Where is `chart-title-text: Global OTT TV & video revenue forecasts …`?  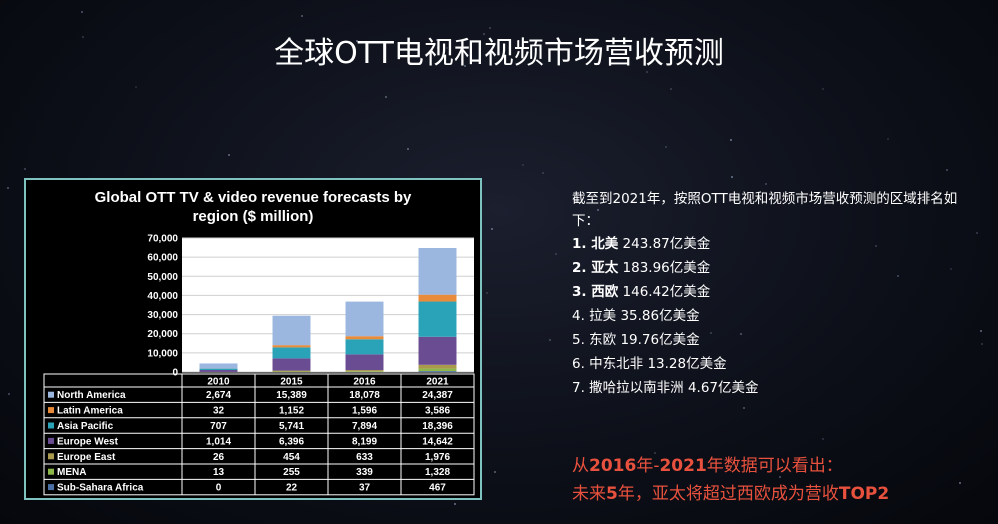 chart-title-text: Global OTT TV & video revenue forecasts … is located at coordinates (253, 207).